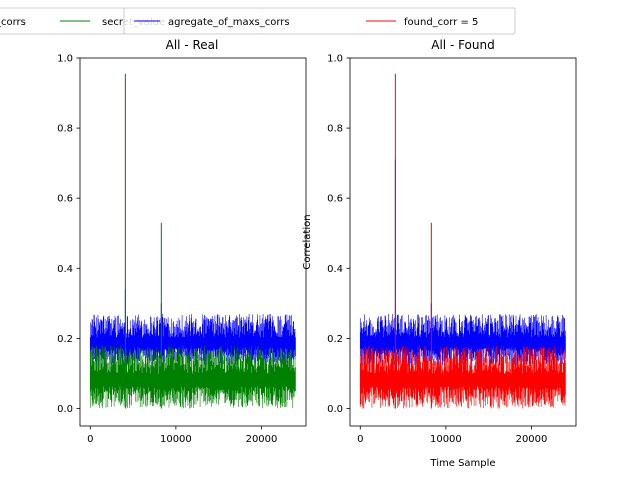  Describe the element at coordinates (462, 45) in the screenshot. I see `chart-title-found: All - Found` at that location.